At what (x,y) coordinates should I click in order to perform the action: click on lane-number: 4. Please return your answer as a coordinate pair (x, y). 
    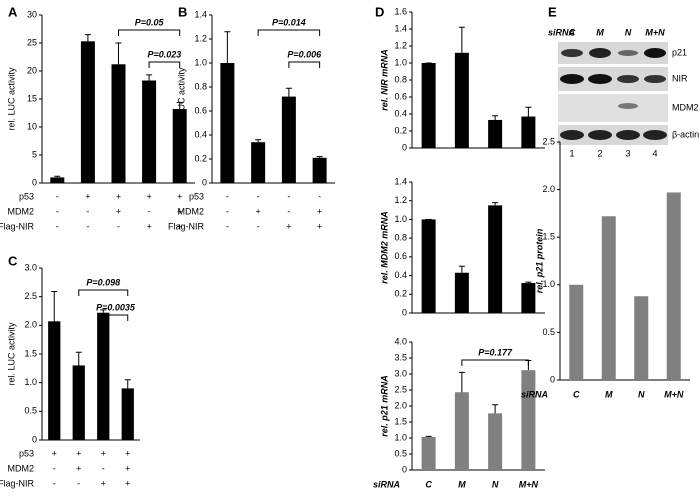
    Looking at the image, I should click on (654, 153).